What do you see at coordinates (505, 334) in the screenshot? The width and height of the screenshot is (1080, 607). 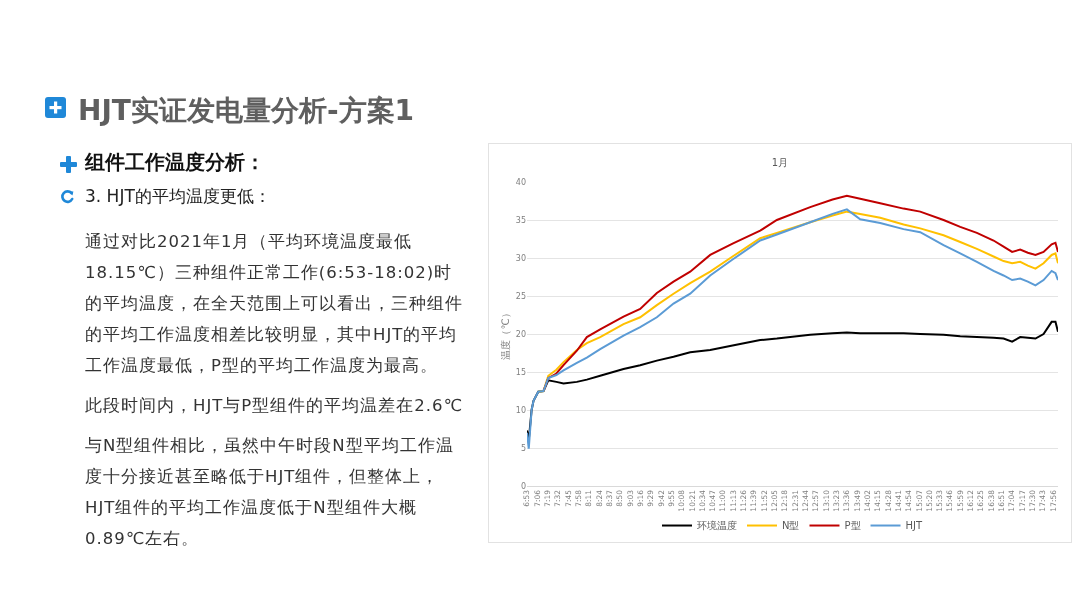 I see `y-axis-title: 温度（℃）` at bounding box center [505, 334].